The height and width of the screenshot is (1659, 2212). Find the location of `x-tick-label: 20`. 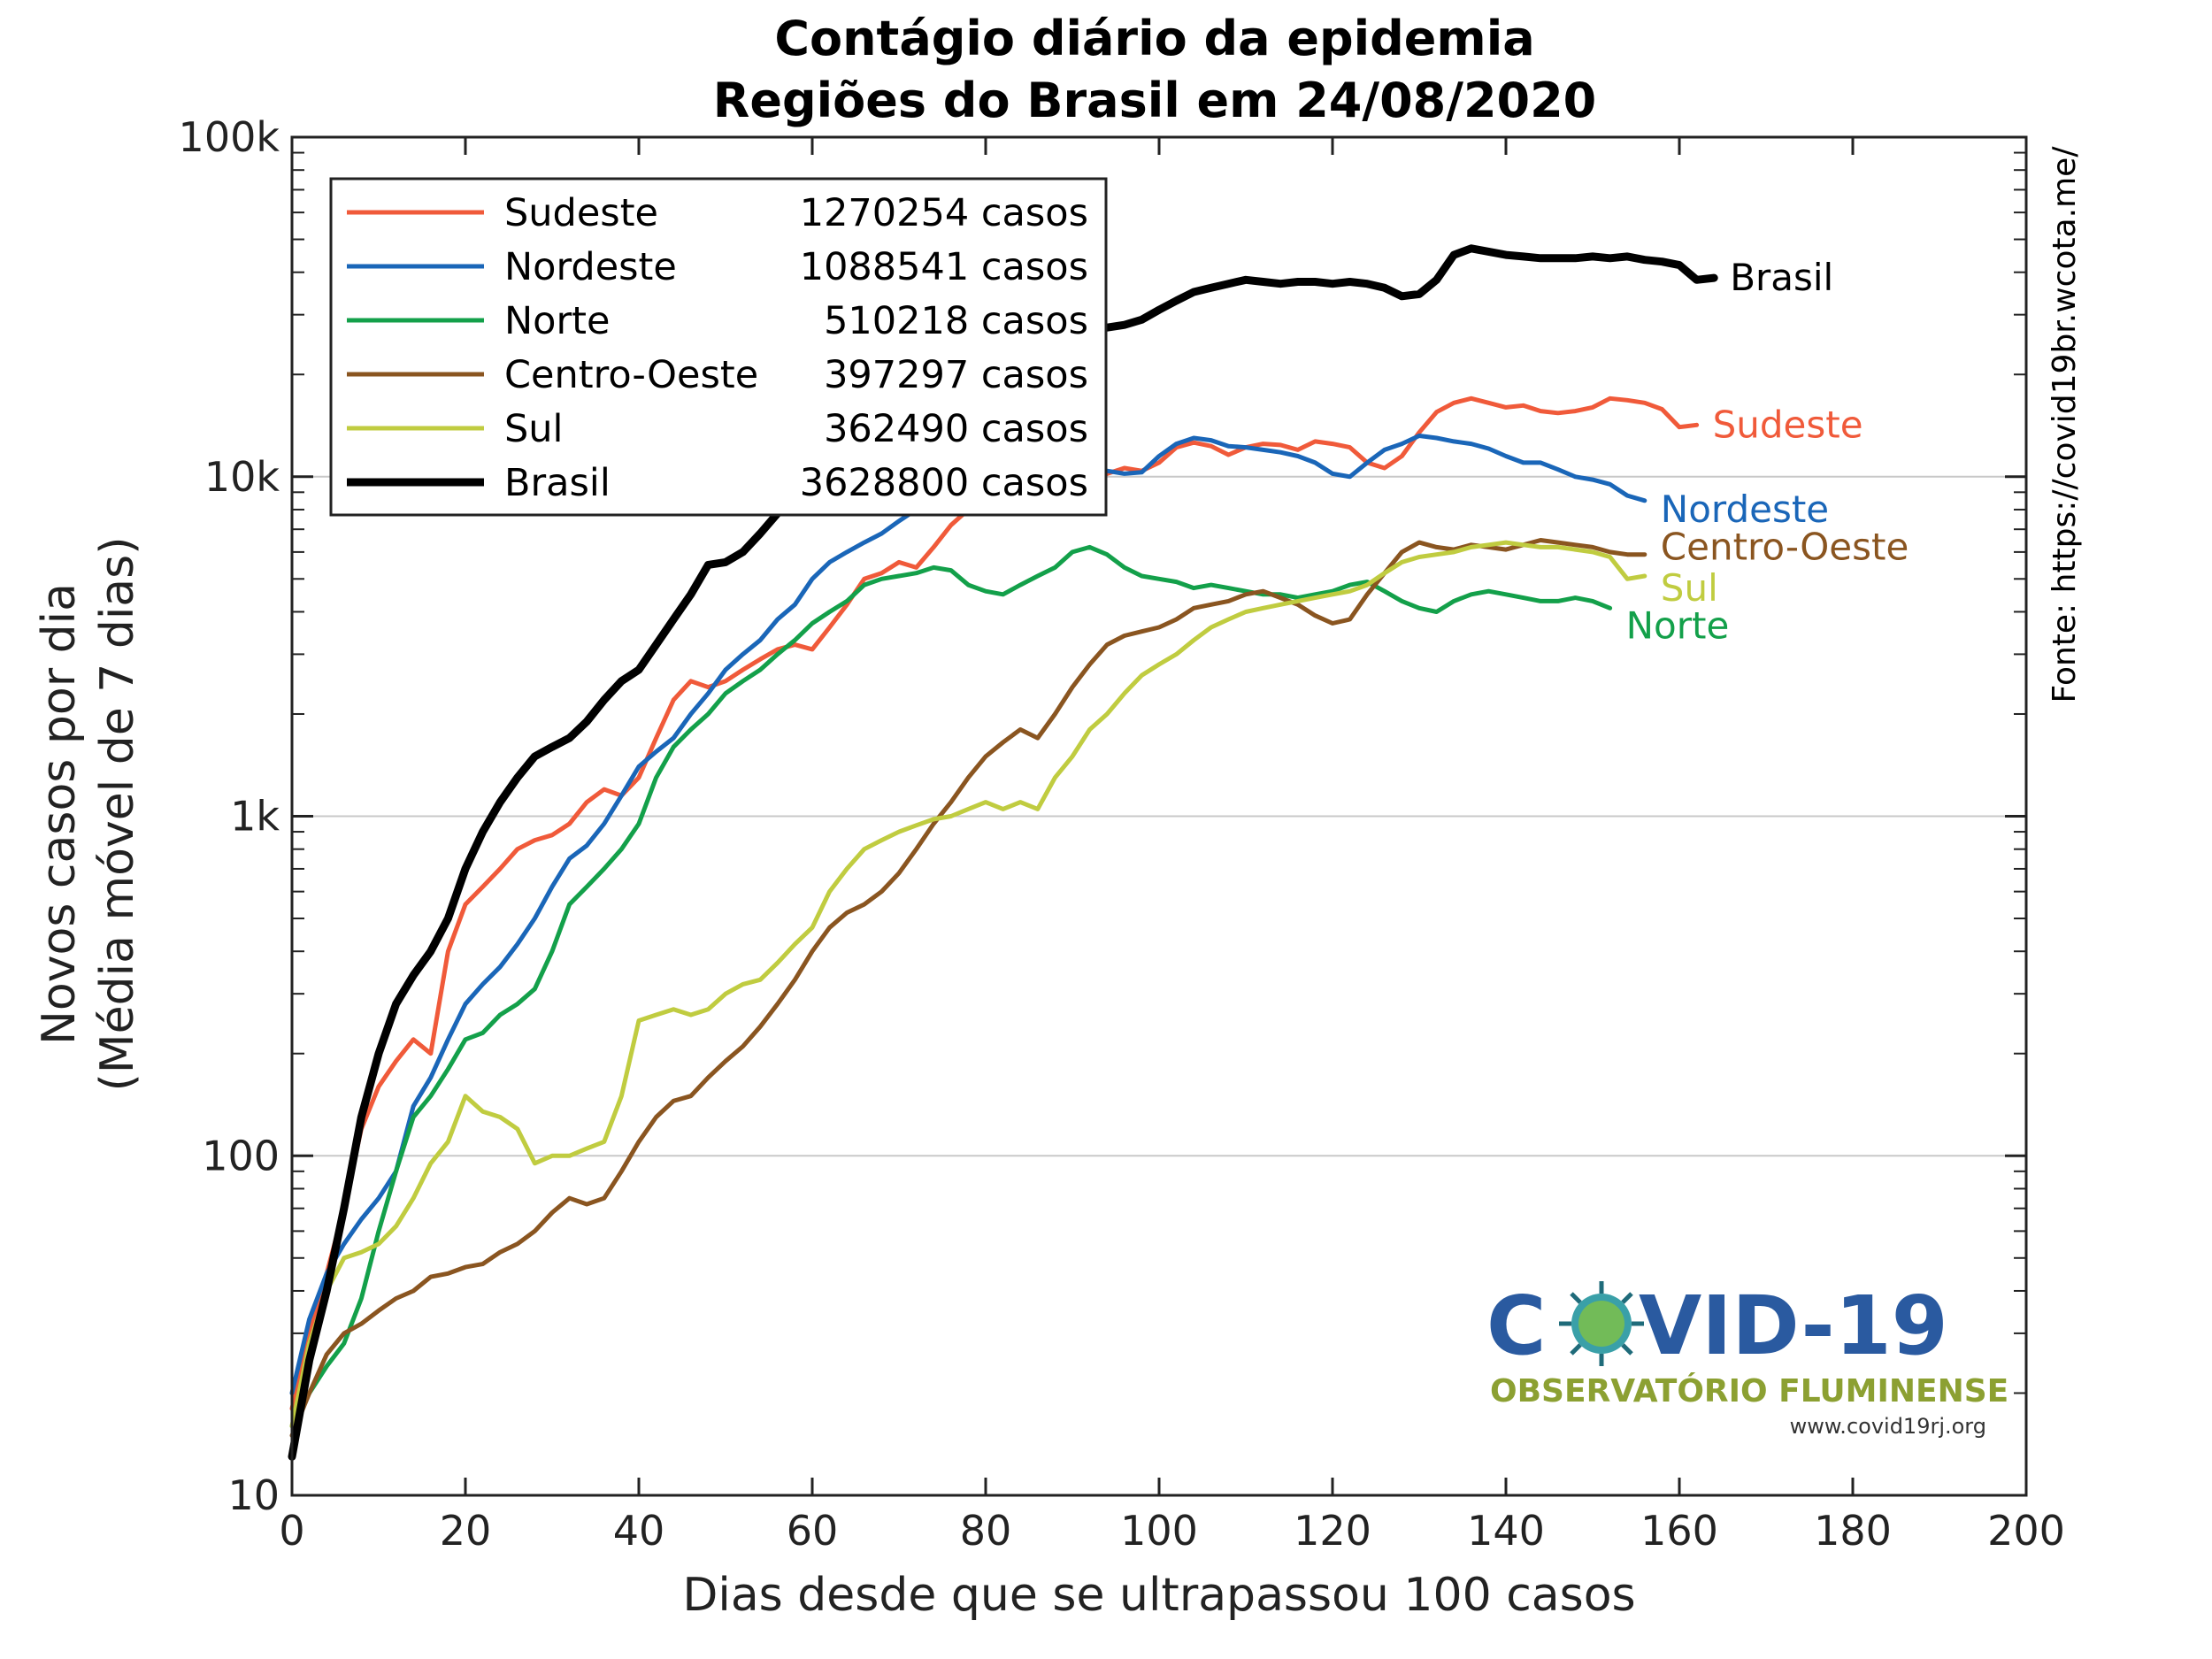

x-tick-label: 20 is located at coordinates (466, 1531).